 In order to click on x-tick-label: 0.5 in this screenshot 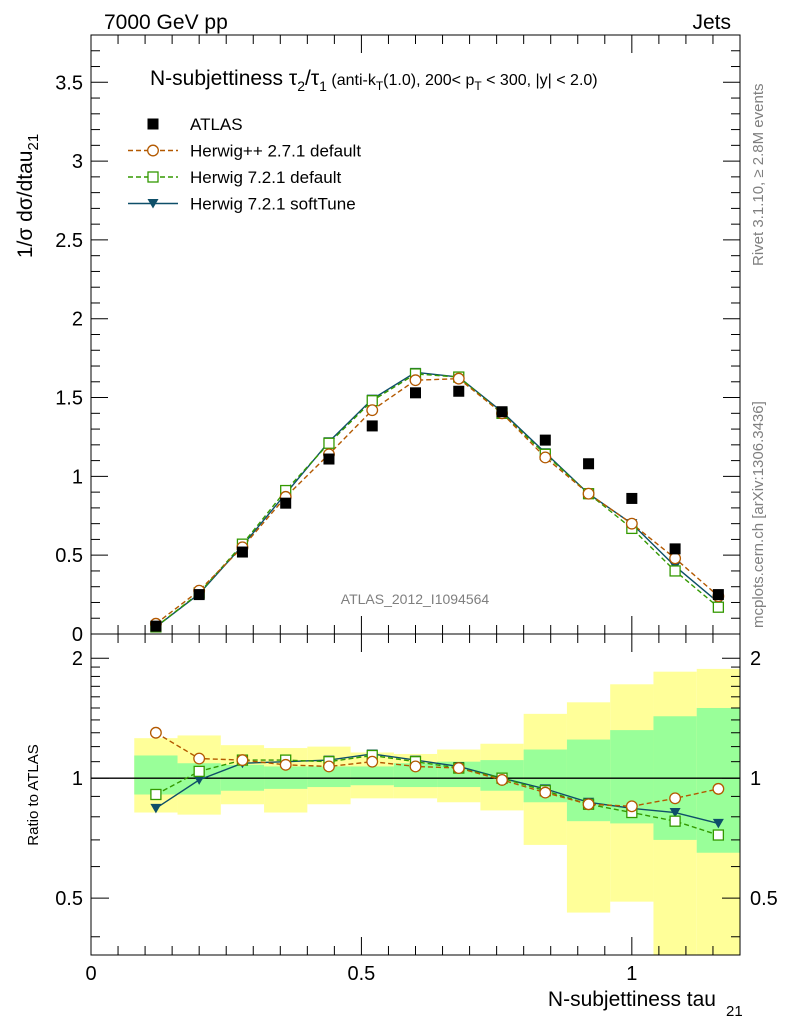, I will do `click(362, 974)`.